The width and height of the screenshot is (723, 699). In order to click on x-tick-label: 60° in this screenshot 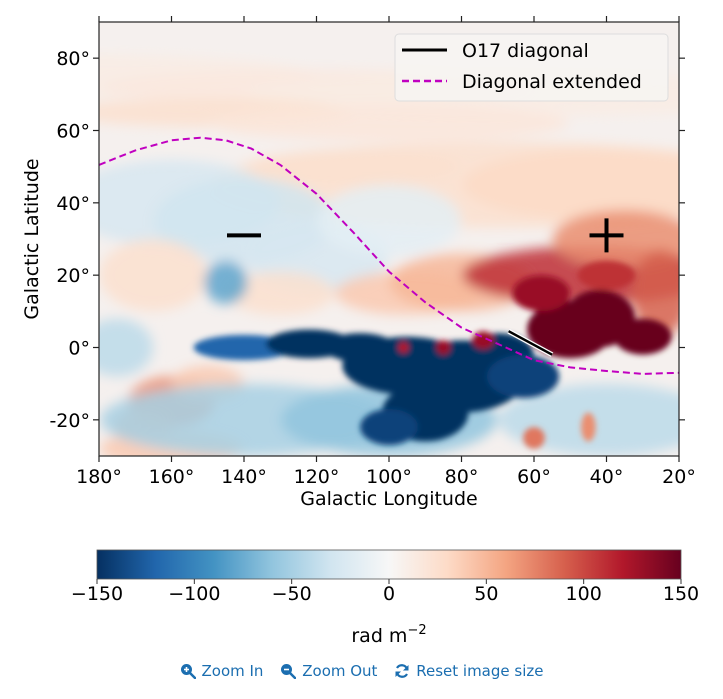, I will do `click(534, 477)`.